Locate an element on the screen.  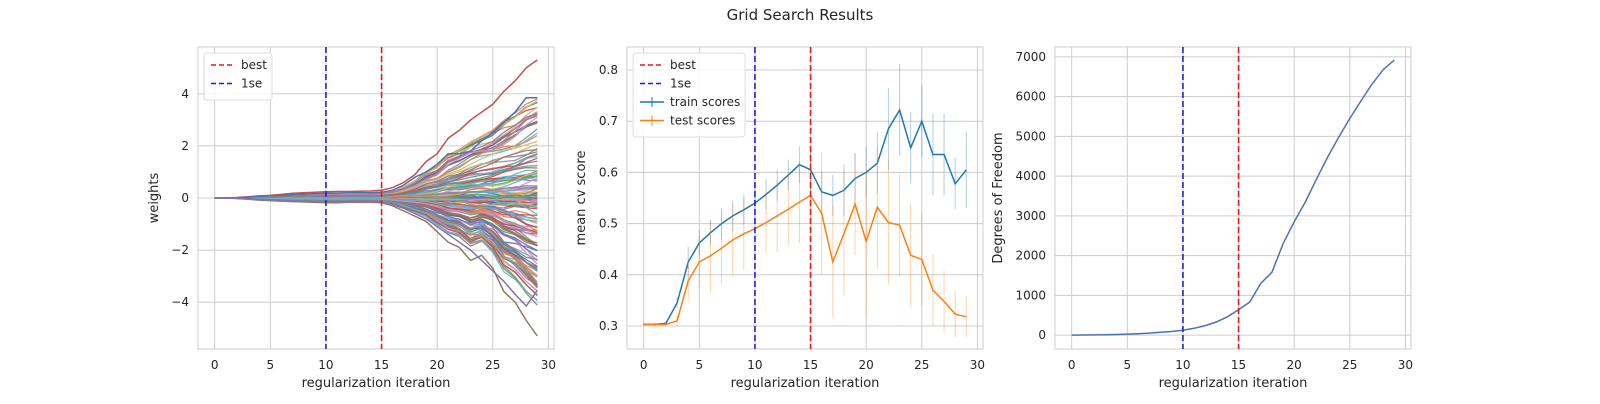
y-tick-label: 0.4 is located at coordinates (608, 275).